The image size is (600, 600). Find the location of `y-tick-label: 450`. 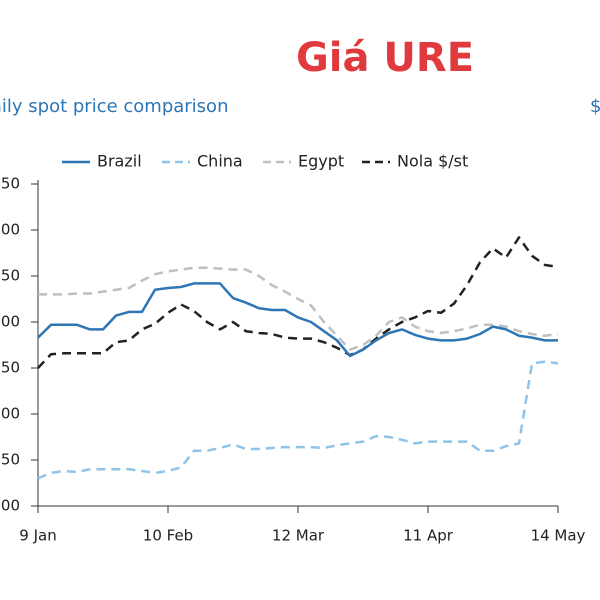

y-tick-label: 450 is located at coordinates (10, 184).